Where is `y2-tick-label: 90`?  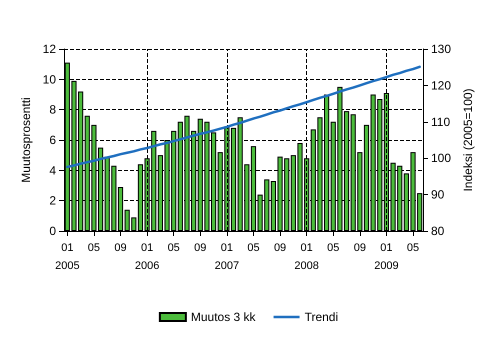
y2-tick-label: 90 is located at coordinates (438, 195).